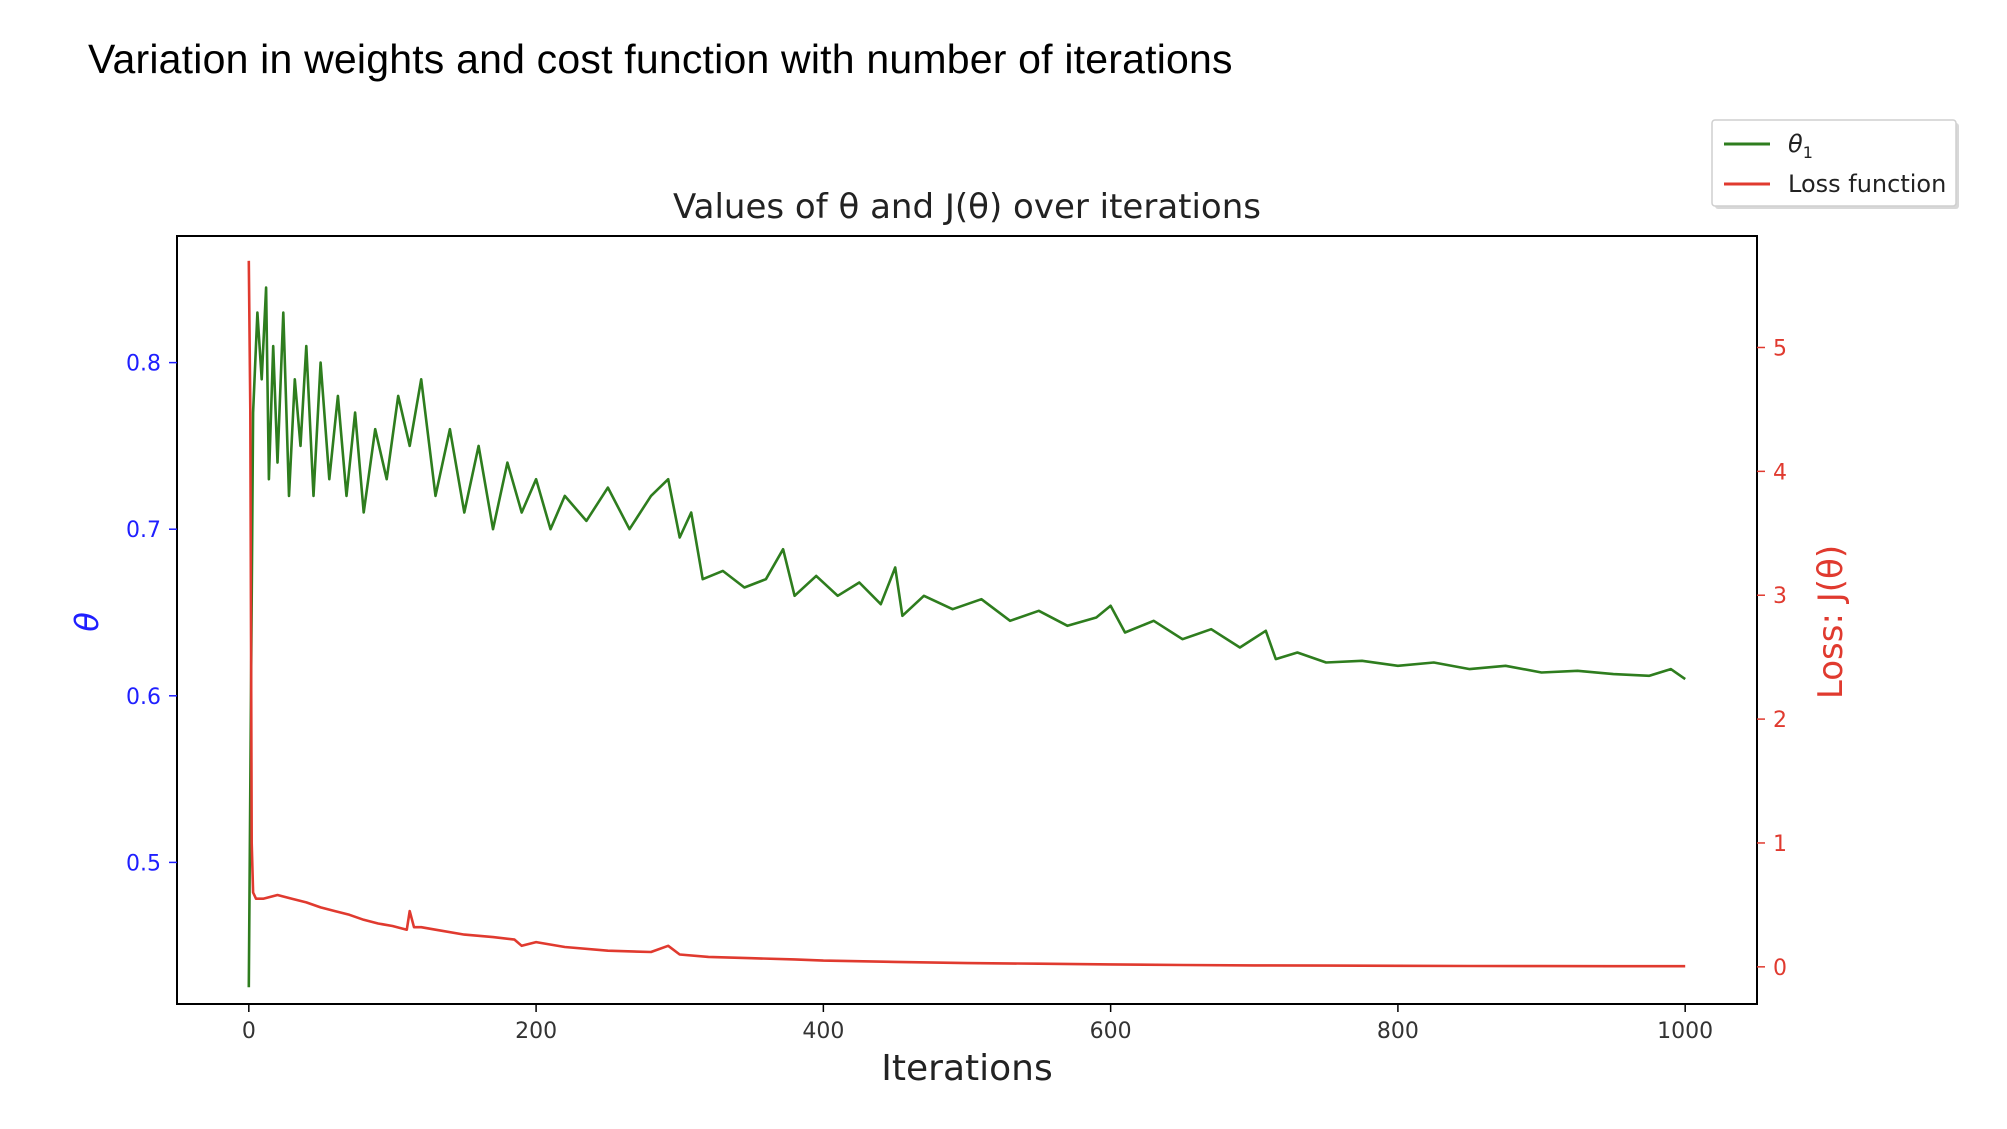 Image resolution: width=2007 pixels, height=1129 pixels. What do you see at coordinates (1780, 720) in the screenshot?
I see `y-right-tick-label: 2` at bounding box center [1780, 720].